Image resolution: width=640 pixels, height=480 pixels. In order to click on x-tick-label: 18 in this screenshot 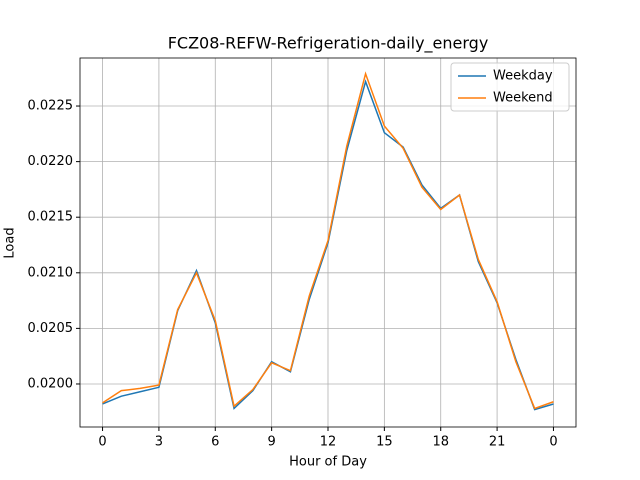, I will do `click(440, 442)`.